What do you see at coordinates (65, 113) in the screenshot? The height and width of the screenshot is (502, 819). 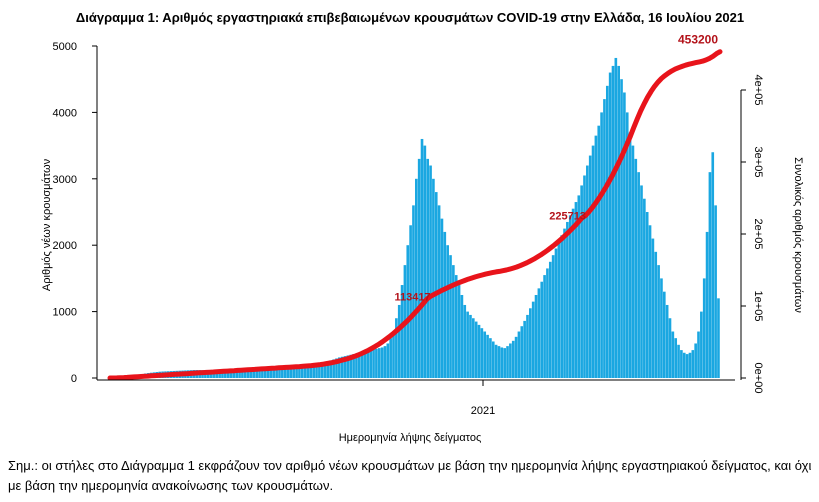 I see `y-tick-label: 4000` at bounding box center [65, 113].